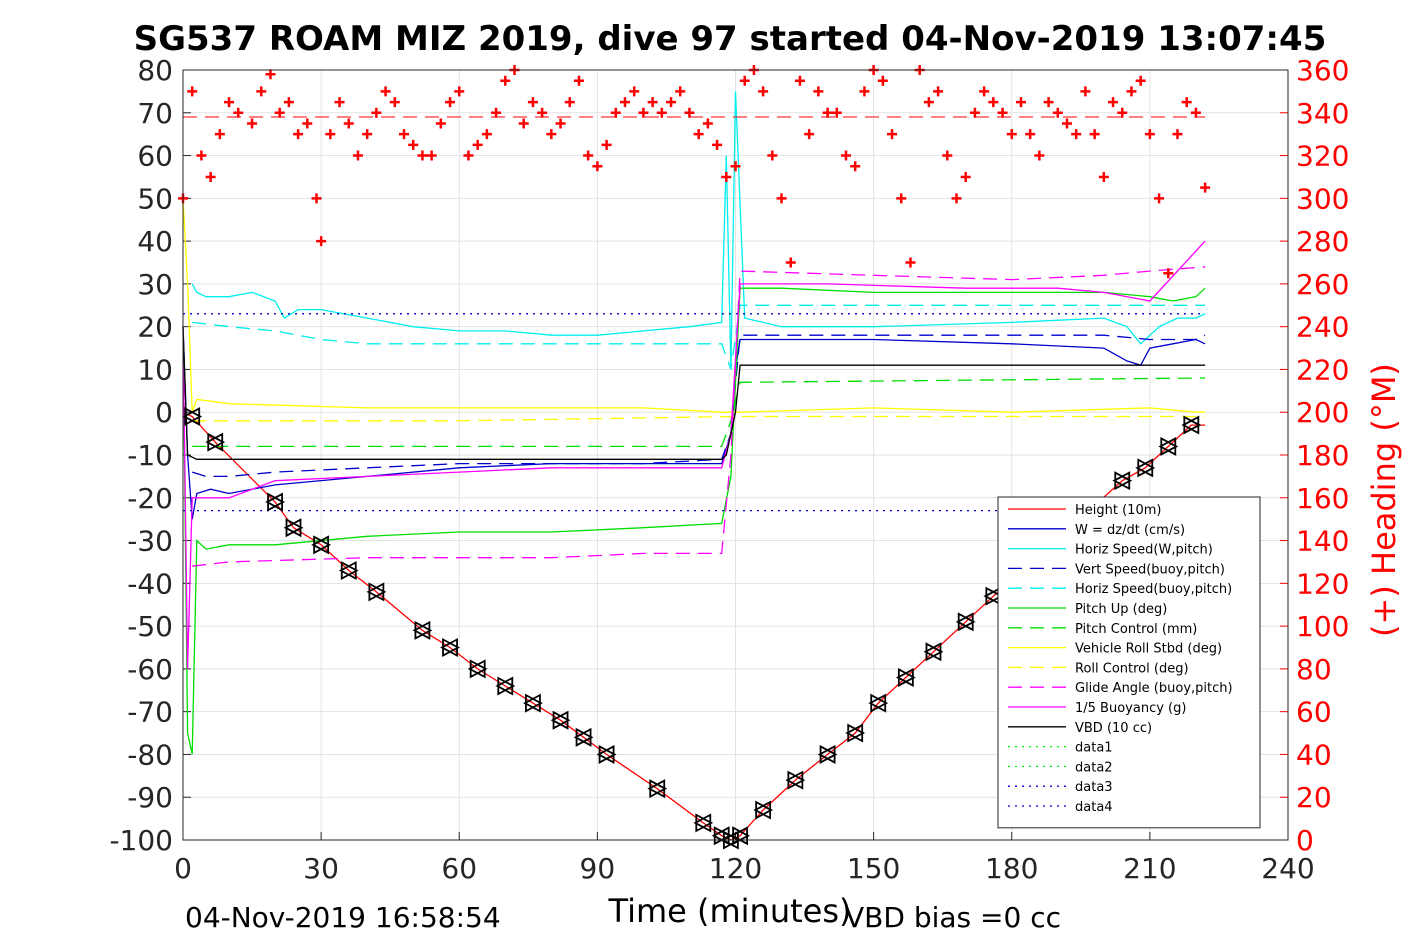  What do you see at coordinates (1322, 70) in the screenshot?
I see `y-right-tick-label: 360` at bounding box center [1322, 70].